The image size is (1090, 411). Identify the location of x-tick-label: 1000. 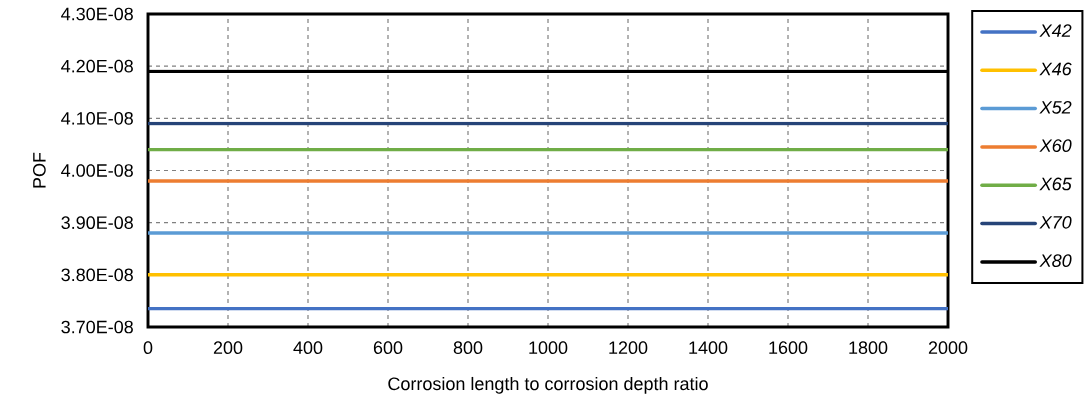
(548, 347).